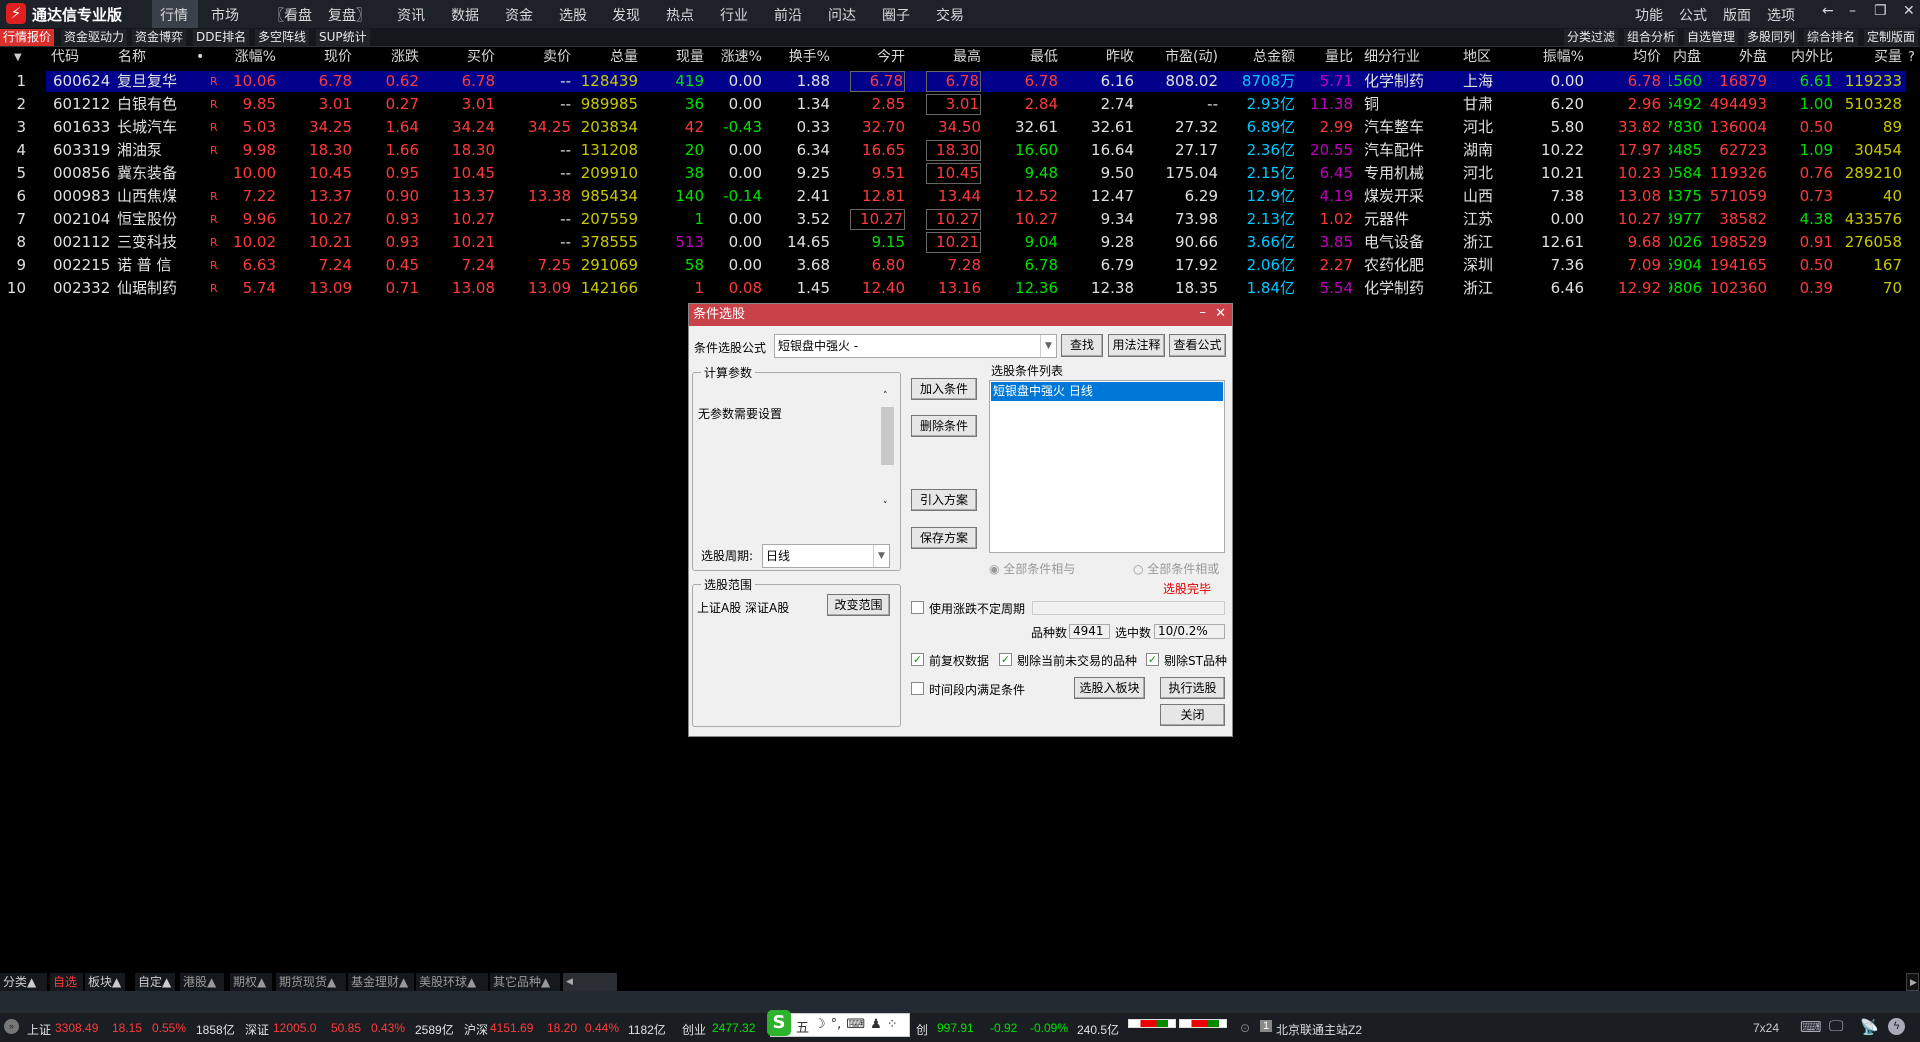 The image size is (1920, 1042). What do you see at coordinates (1836, 1026) in the screenshot?
I see `monitor-icon: 🖵` at bounding box center [1836, 1026].